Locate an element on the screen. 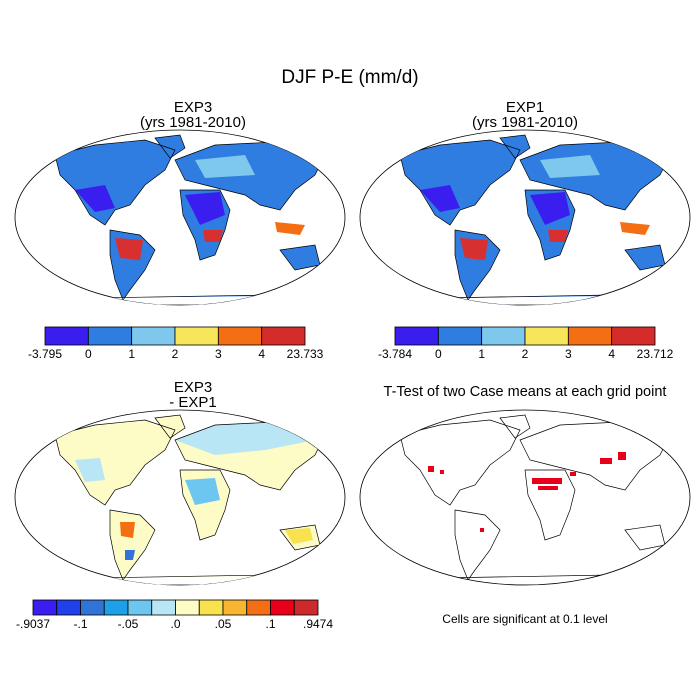 Image resolution: width=700 pixels, height=700 pixels. panel-note: Cells are significant at 0.1 level is located at coordinates (524, 619).